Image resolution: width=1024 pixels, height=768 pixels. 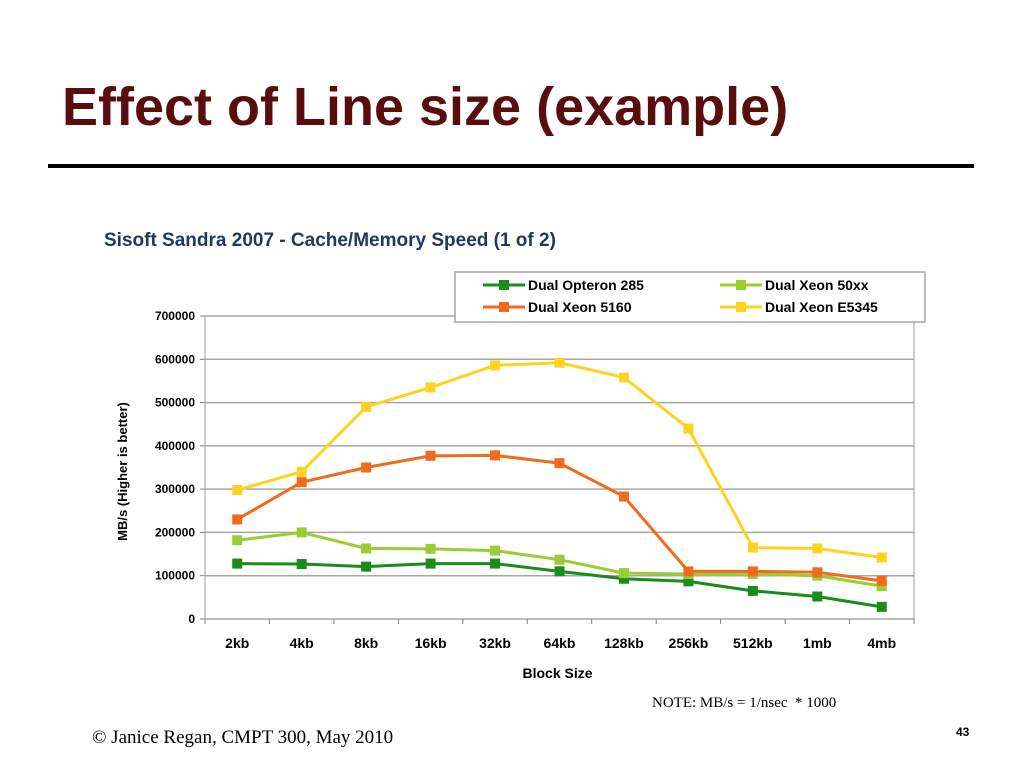 I want to click on y-tick-label: 0, so click(x=191, y=619).